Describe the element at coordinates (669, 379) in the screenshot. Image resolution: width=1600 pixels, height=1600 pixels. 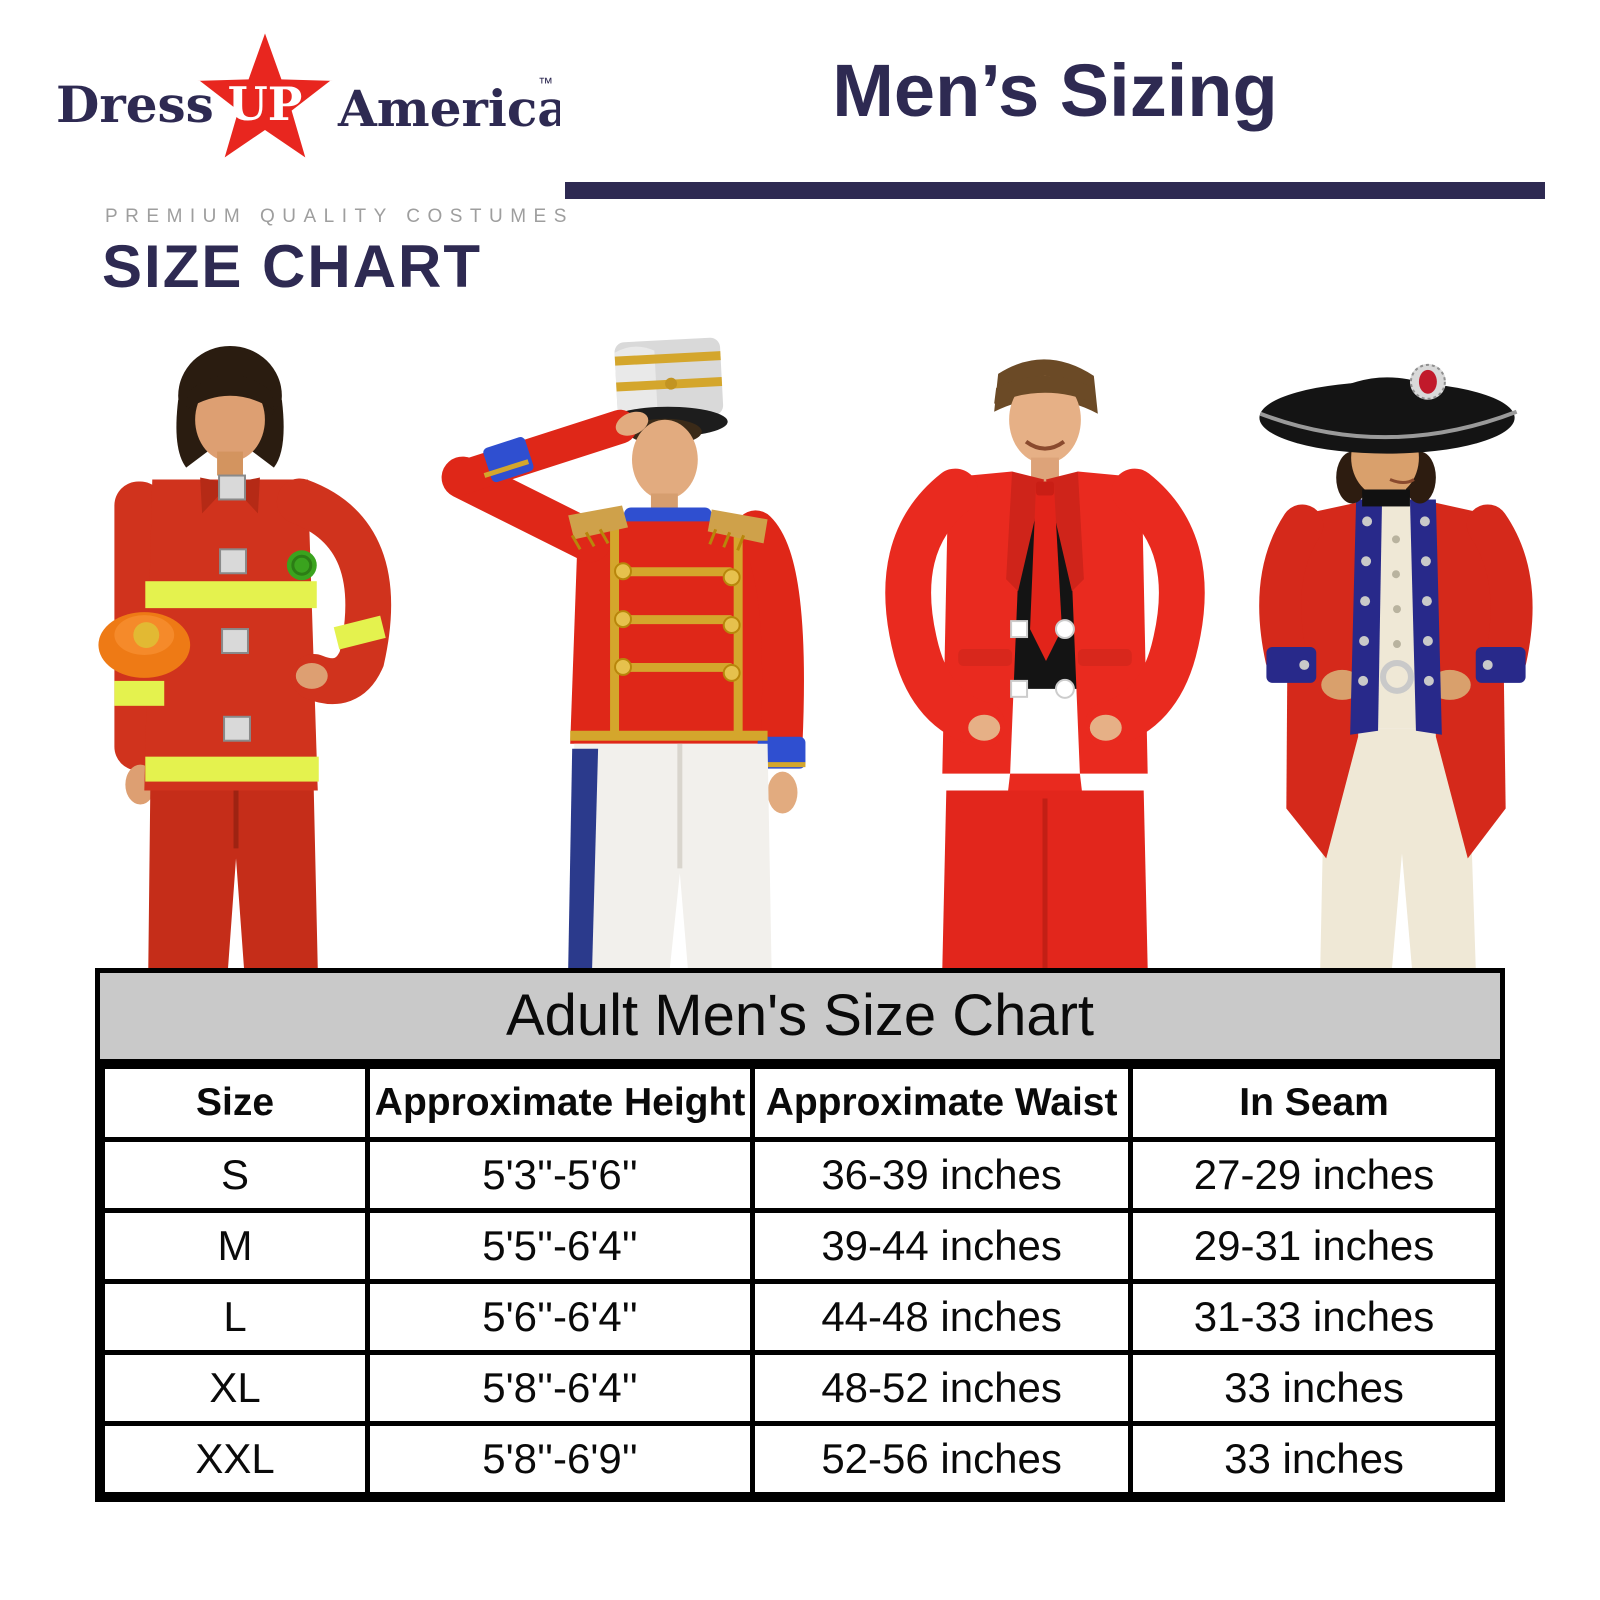
I see `toy-soldier-hat` at that location.